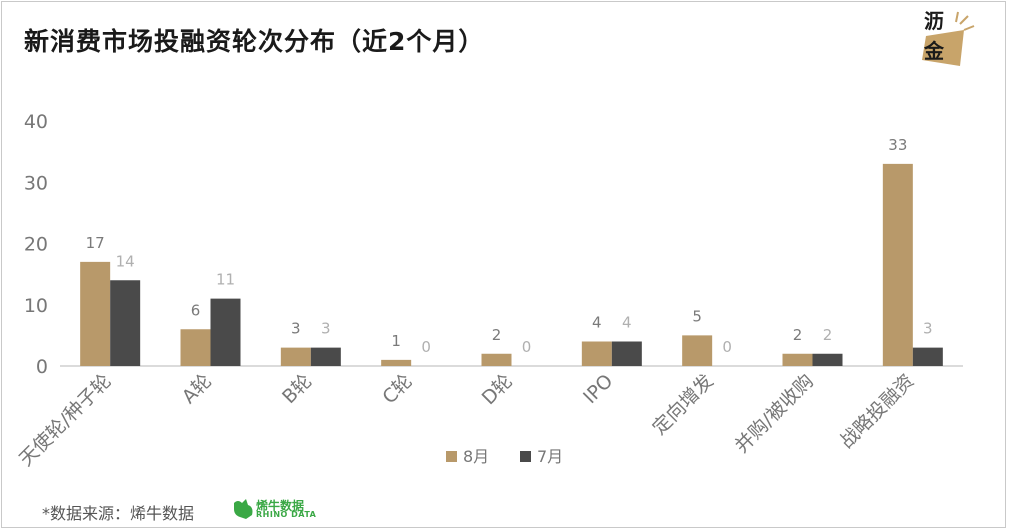  What do you see at coordinates (774, 413) in the screenshot?
I see `x-tick-label: 并购/被收购` at bounding box center [774, 413].